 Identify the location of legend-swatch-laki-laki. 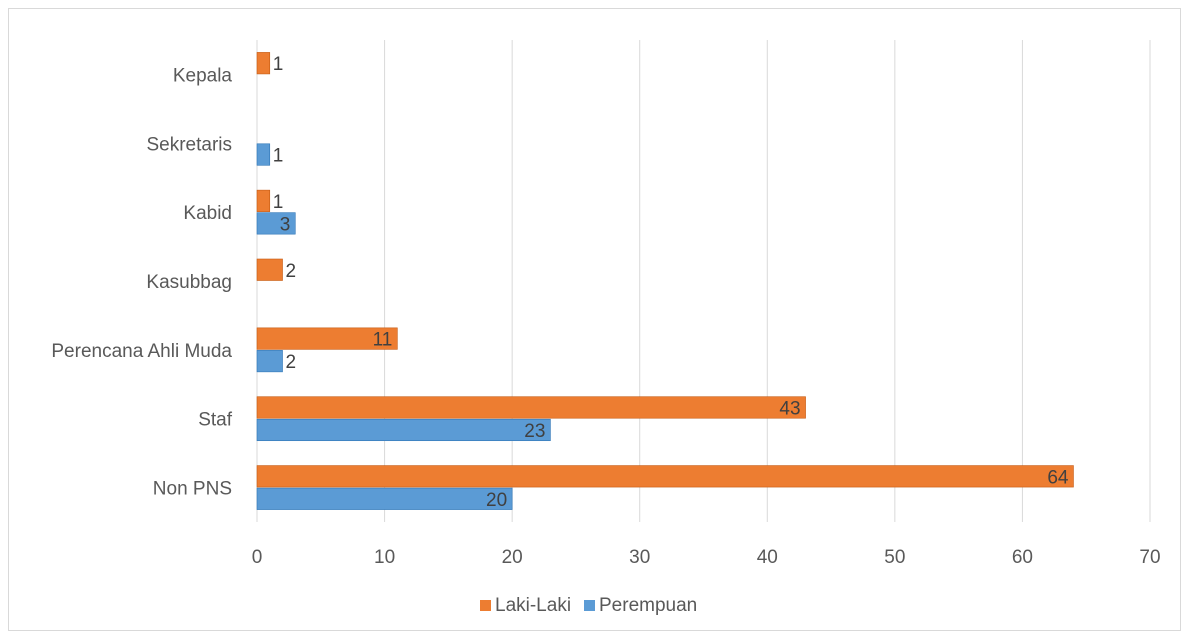
(485, 605).